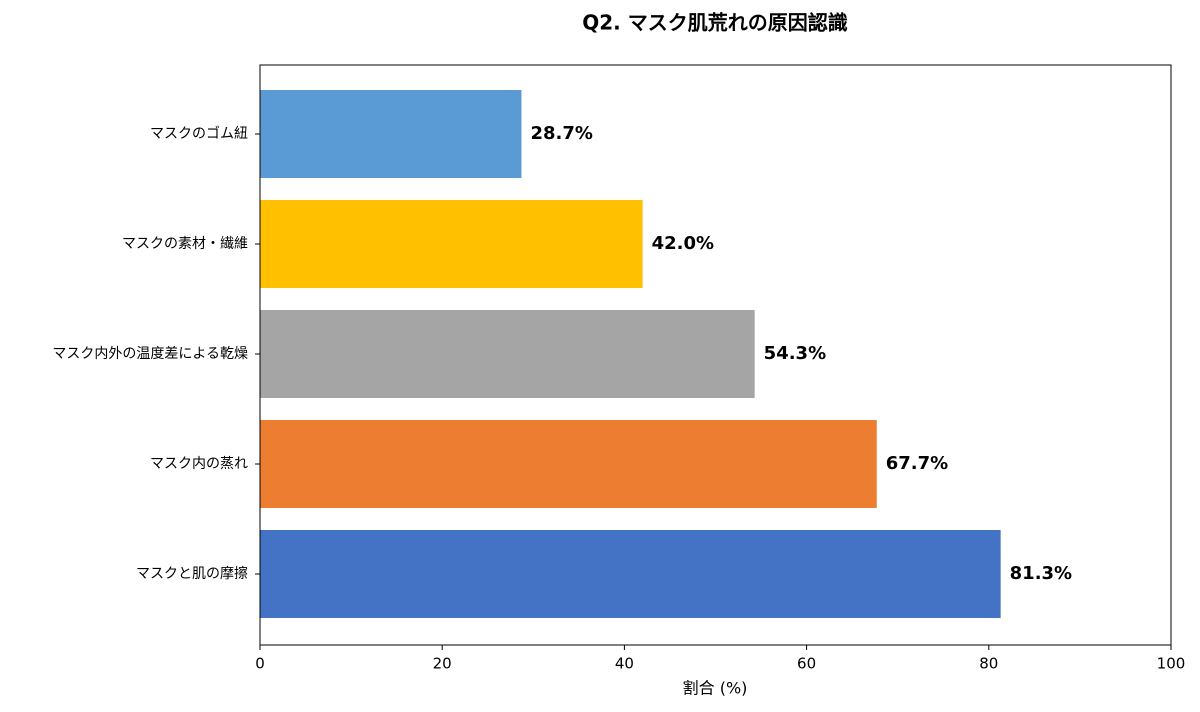  What do you see at coordinates (260, 664) in the screenshot?
I see `x-tick-label: 0` at bounding box center [260, 664].